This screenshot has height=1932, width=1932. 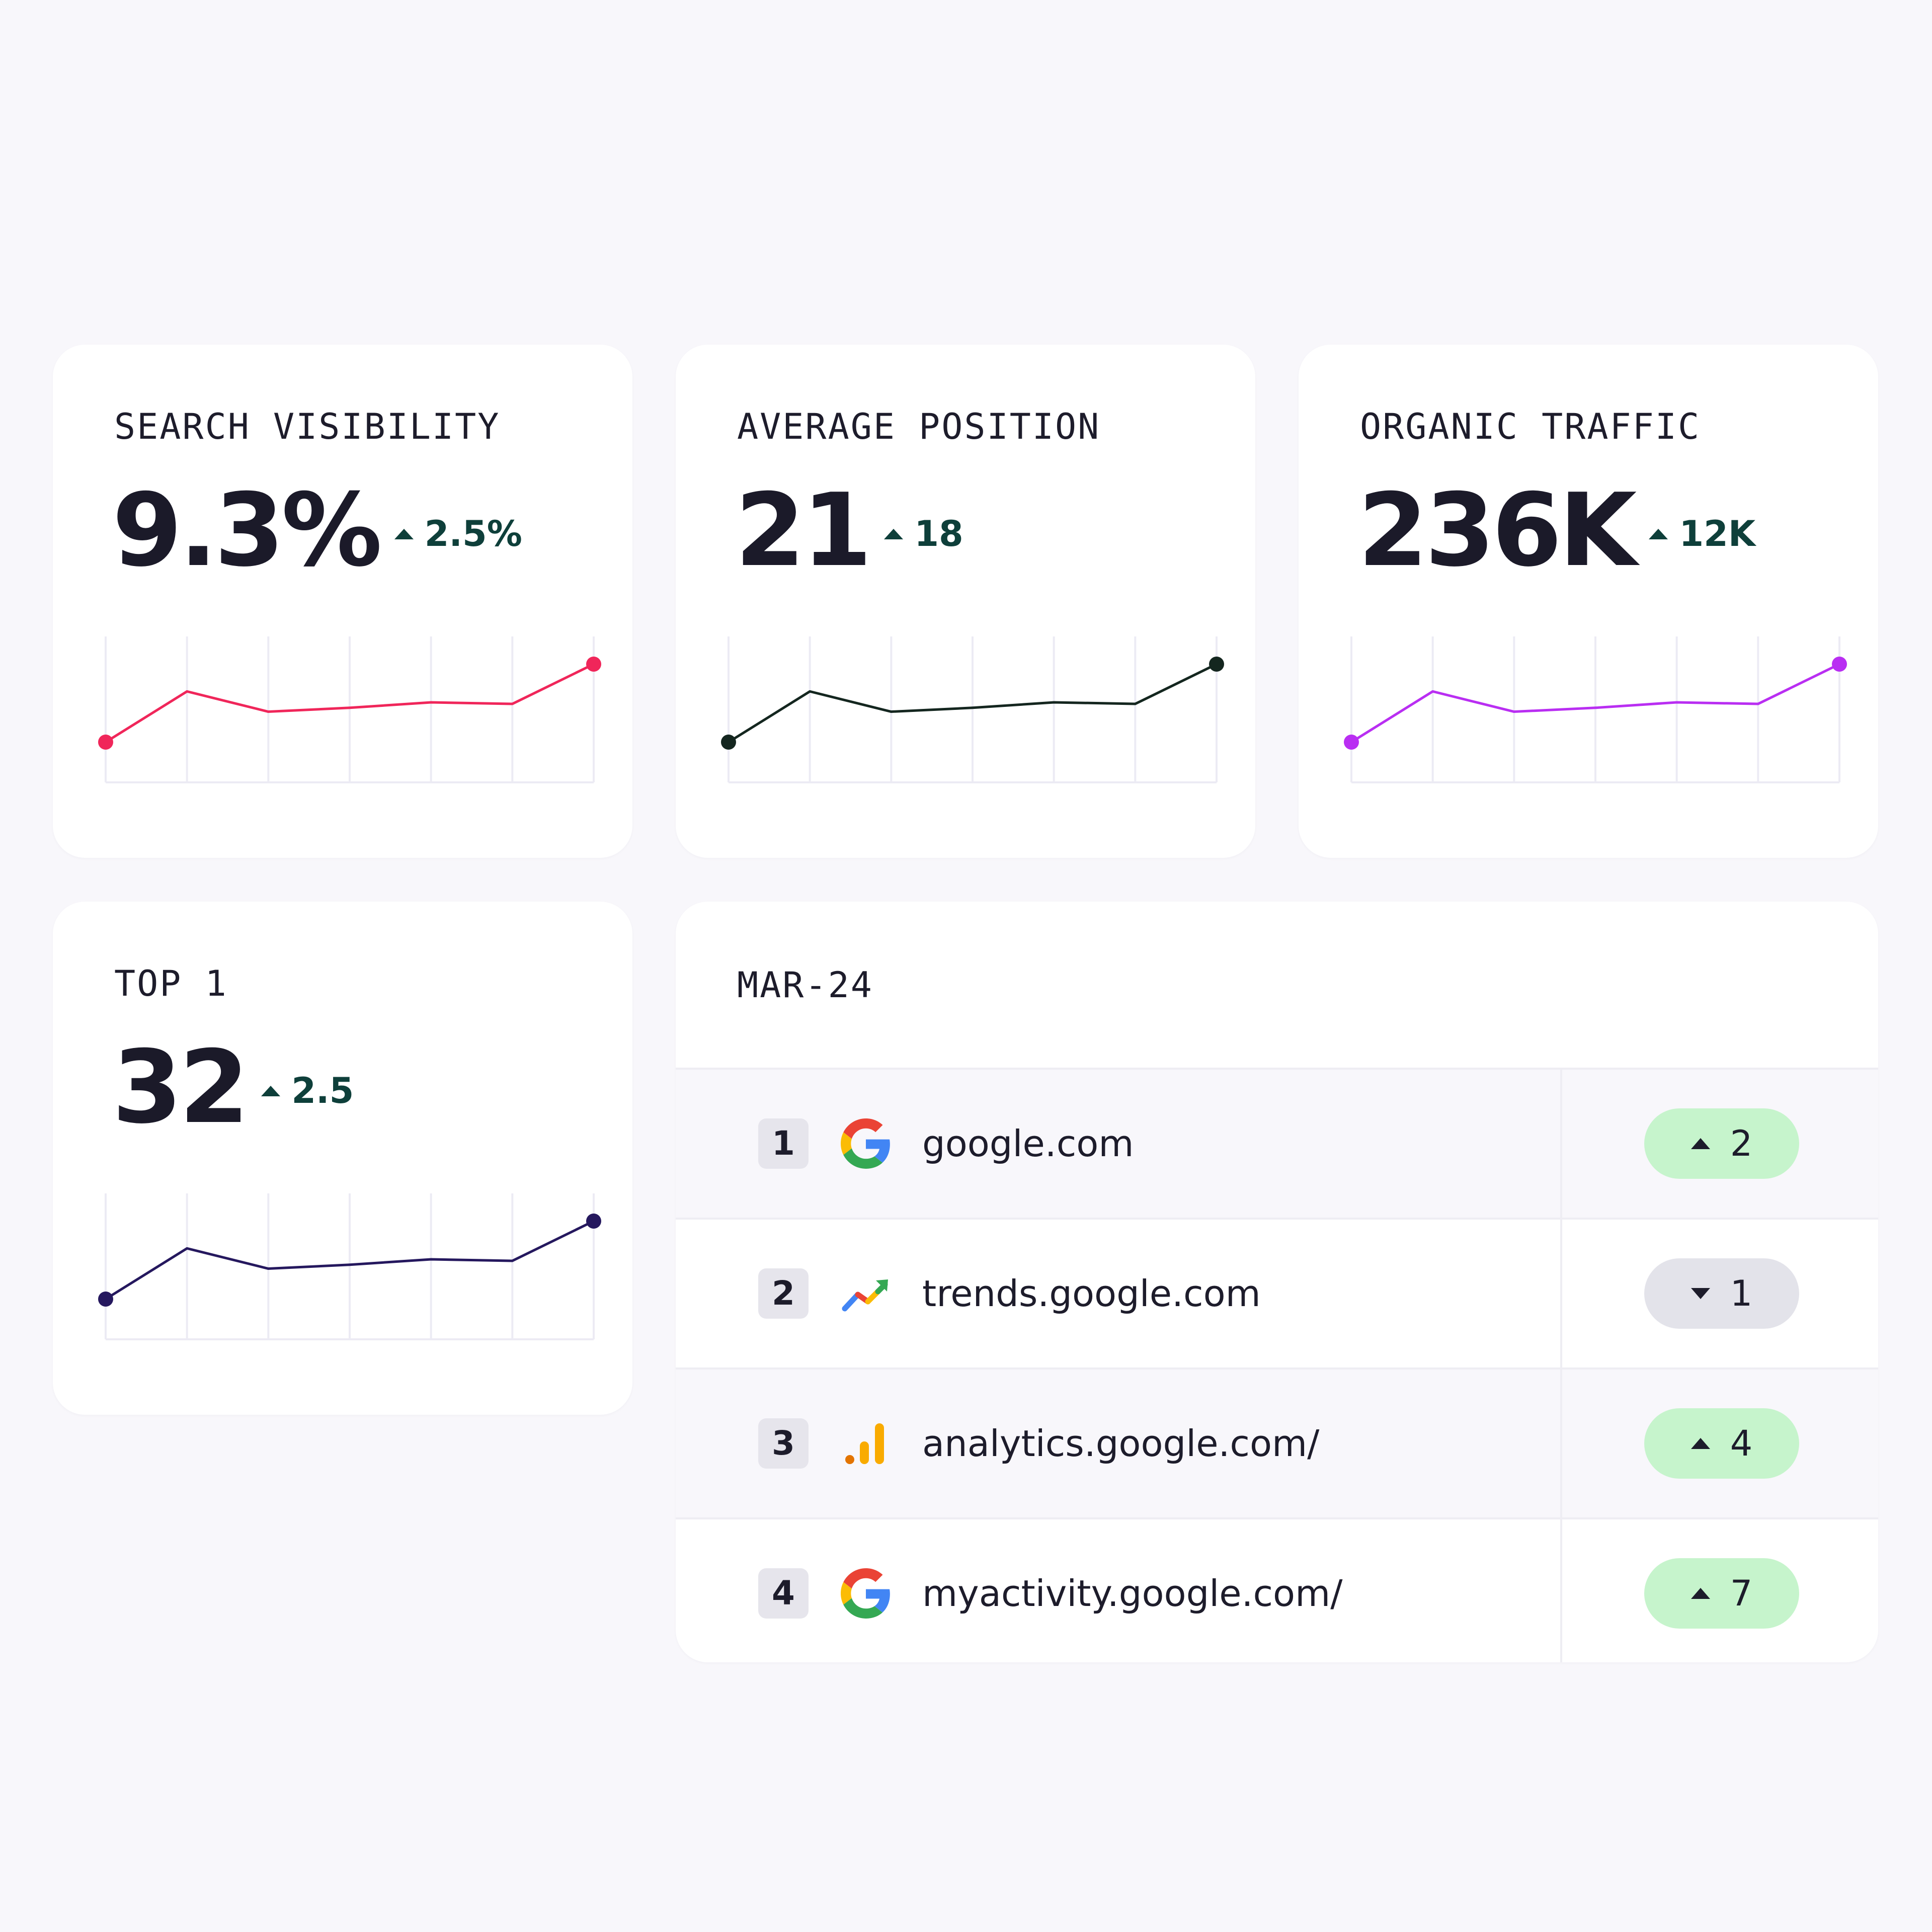 I want to click on metric-label: SEARCH VISIBILITY, so click(x=307, y=427).